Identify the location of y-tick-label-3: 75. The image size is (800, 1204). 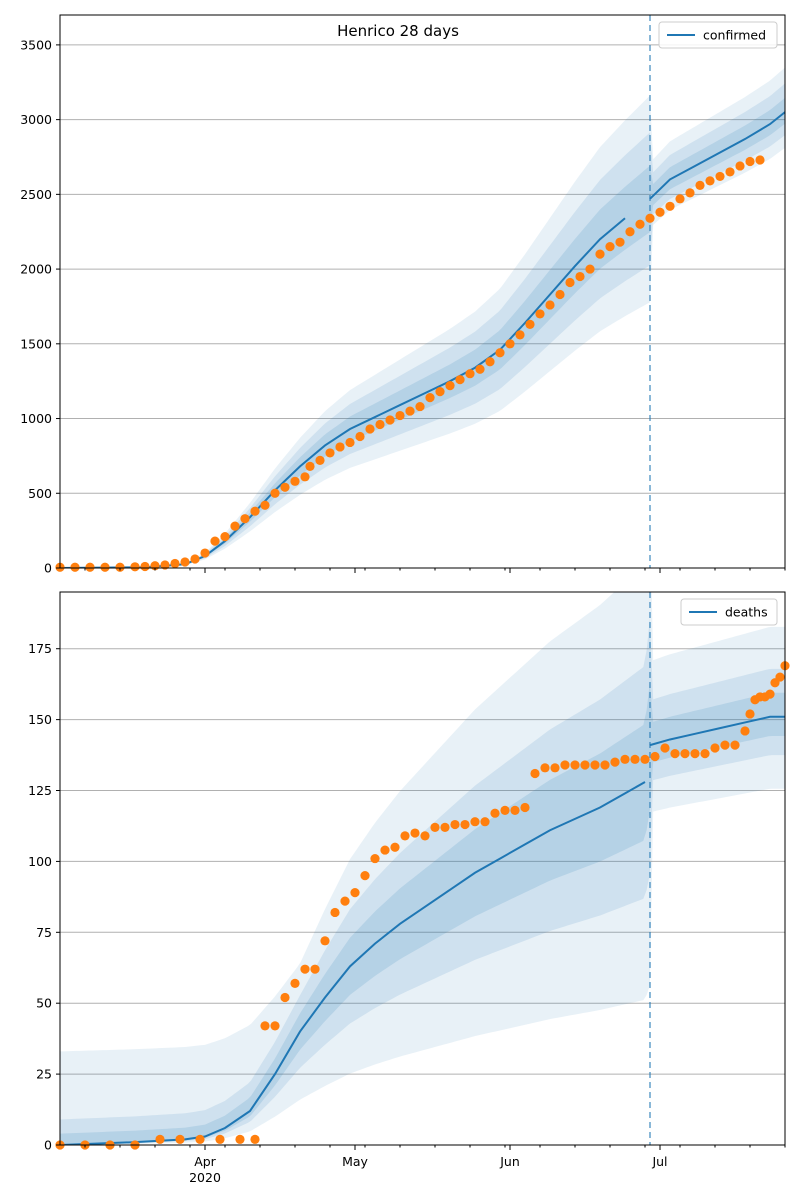
(44, 932).